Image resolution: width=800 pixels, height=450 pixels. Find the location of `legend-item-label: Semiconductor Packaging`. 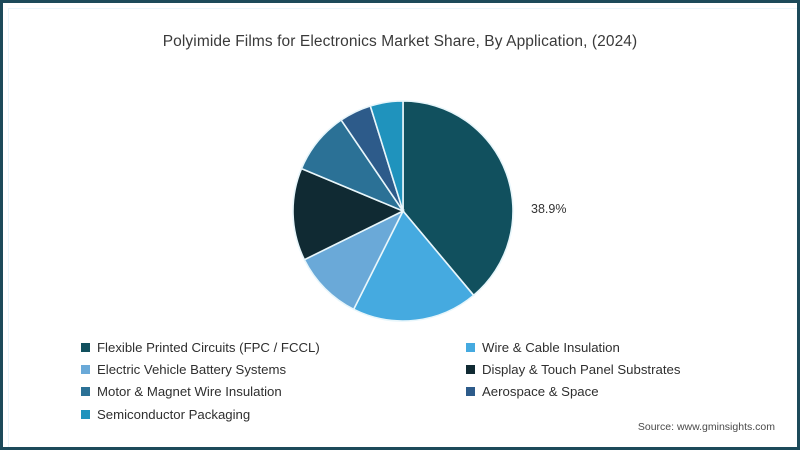

legend-item-label: Semiconductor Packaging is located at coordinates (174, 414).